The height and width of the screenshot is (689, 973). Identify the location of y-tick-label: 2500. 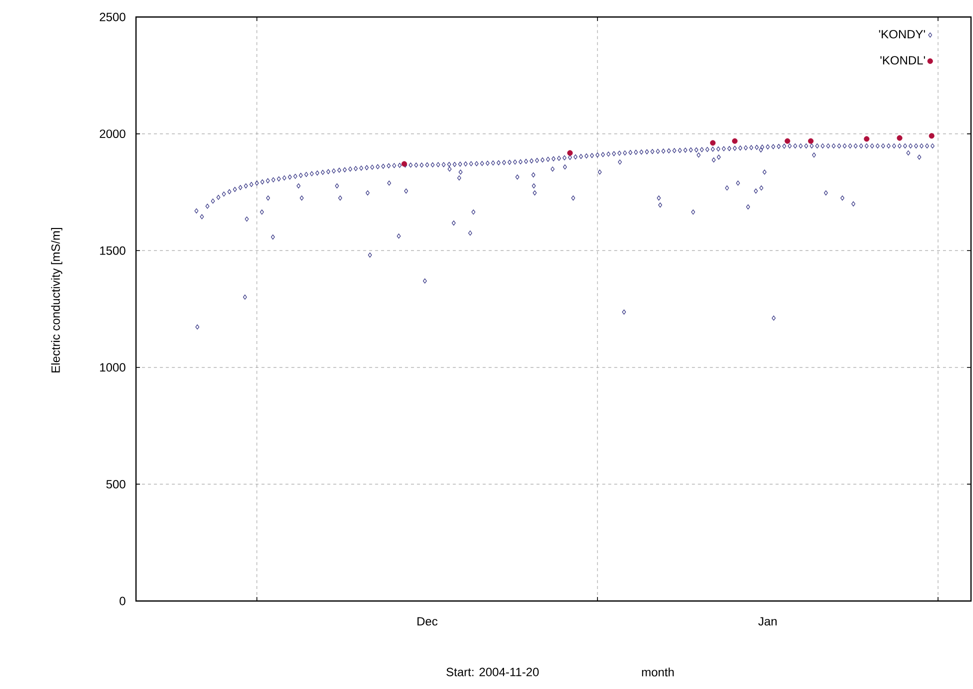
(113, 17).